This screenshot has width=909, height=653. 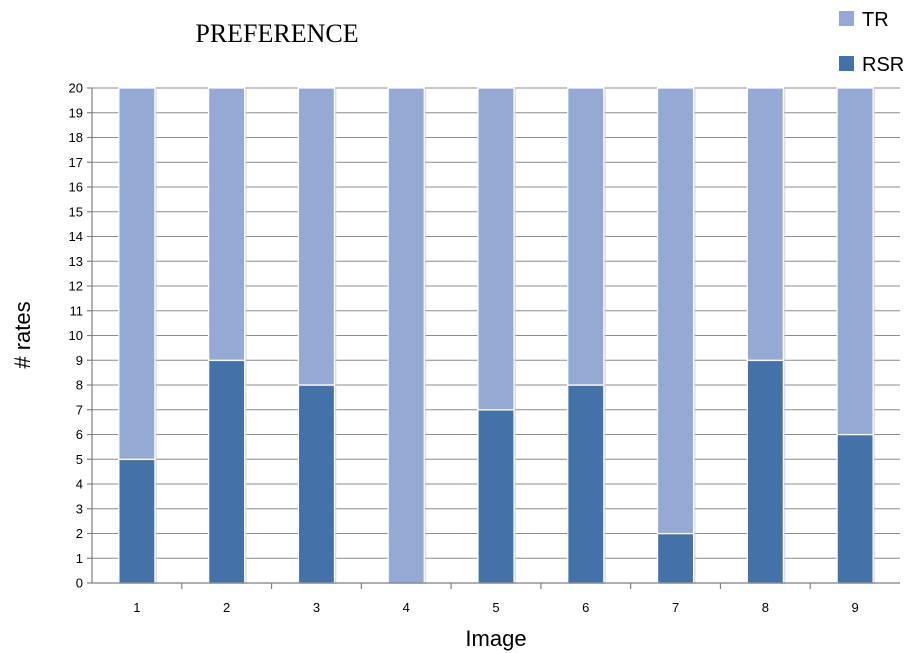 What do you see at coordinates (76, 335) in the screenshot?
I see `y-tick-label: 10` at bounding box center [76, 335].